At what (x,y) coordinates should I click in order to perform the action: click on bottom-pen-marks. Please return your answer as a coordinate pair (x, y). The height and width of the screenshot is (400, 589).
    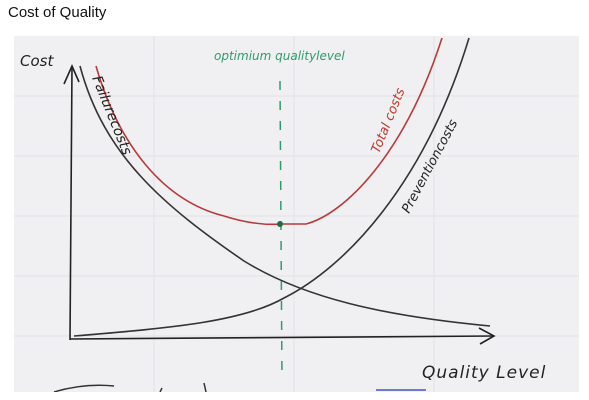
    Looking at the image, I should click on (239, 387).